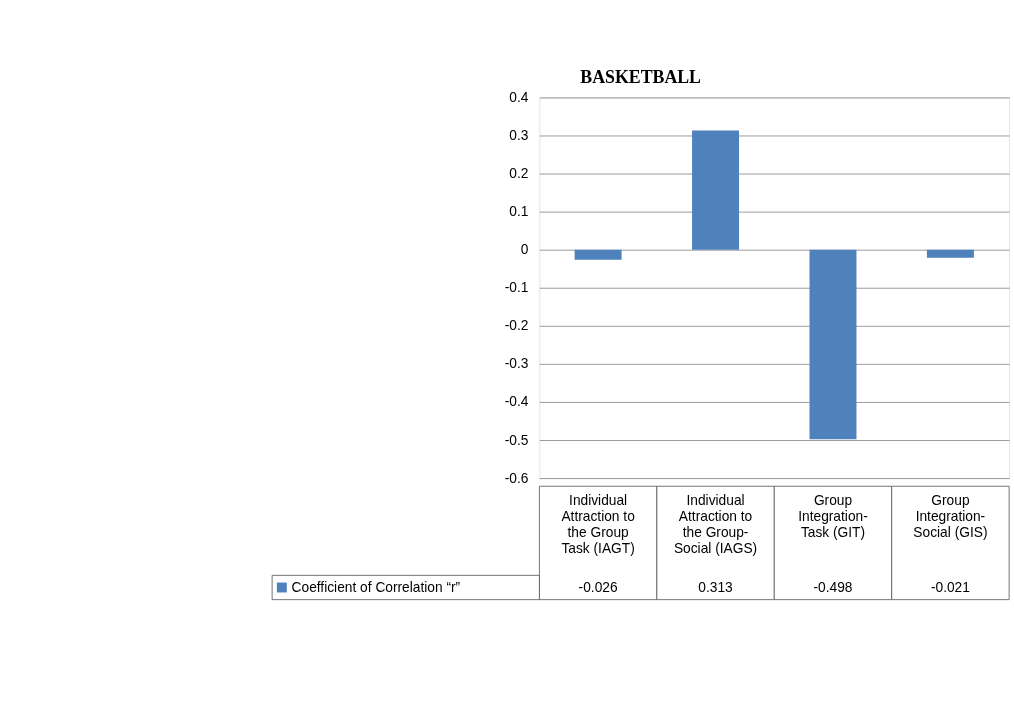  What do you see at coordinates (519, 97) in the screenshot?
I see `y-tick-label: 0.4` at bounding box center [519, 97].